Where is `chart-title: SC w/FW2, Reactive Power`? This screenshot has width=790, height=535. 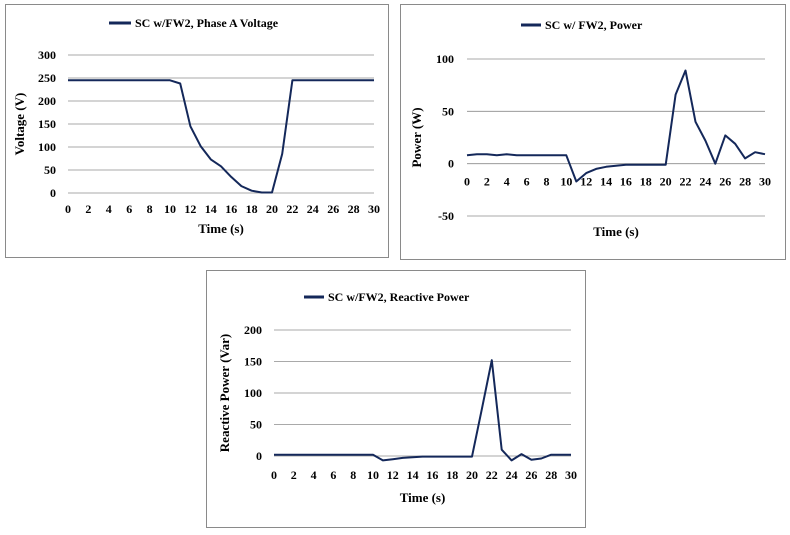 chart-title: SC w/FW2, Reactive Power is located at coordinates (399, 297).